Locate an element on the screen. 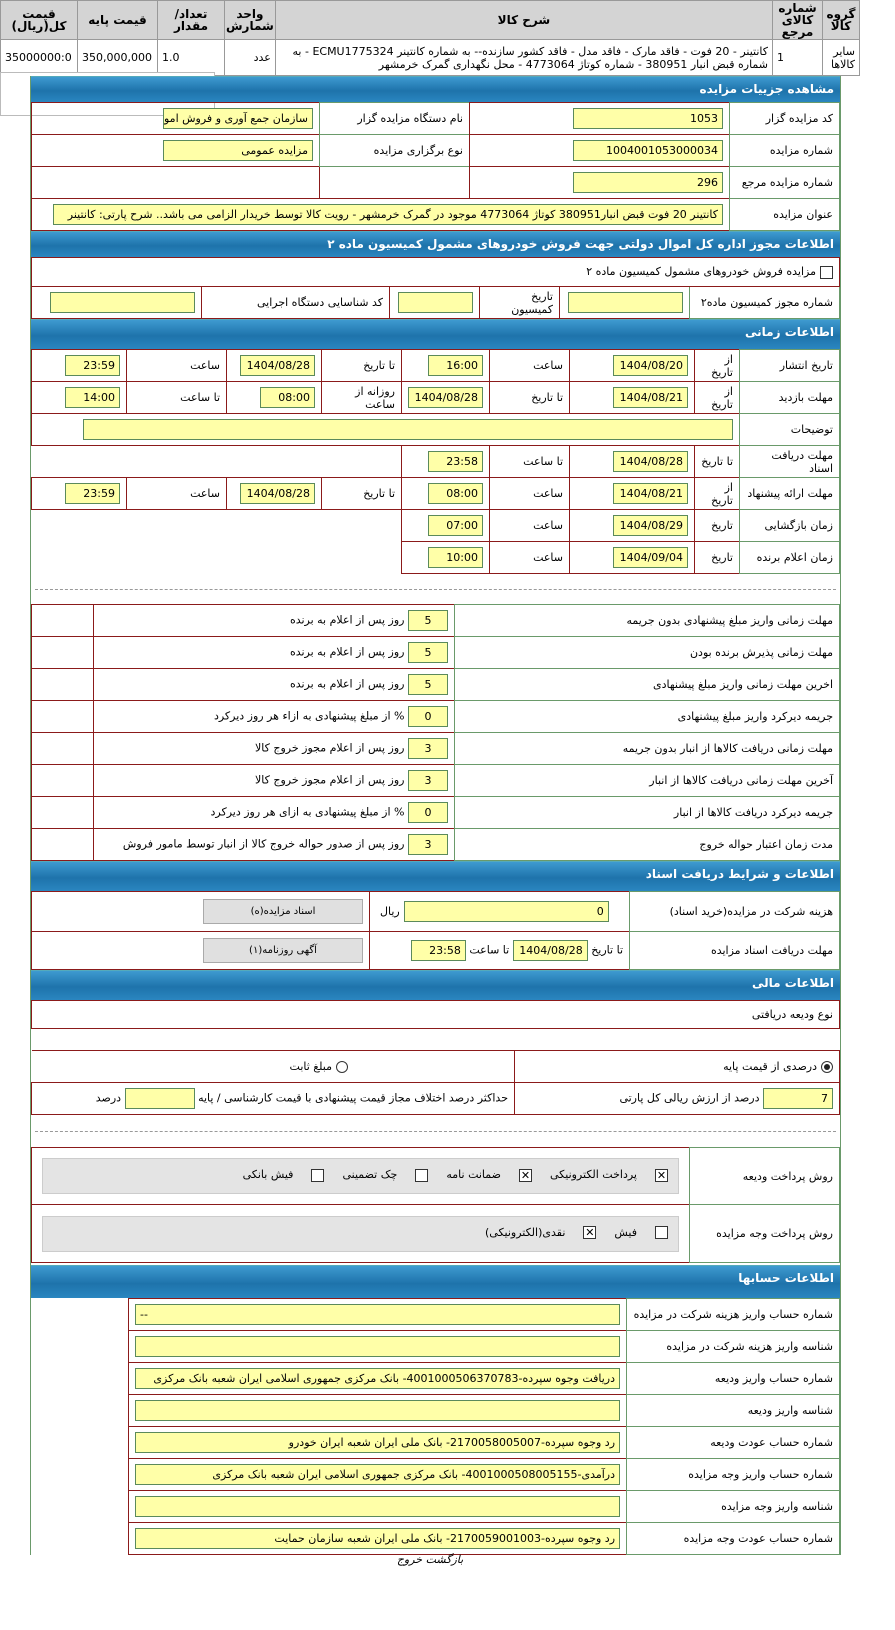  opening-date: 1404/08/29 is located at coordinates (650, 525).